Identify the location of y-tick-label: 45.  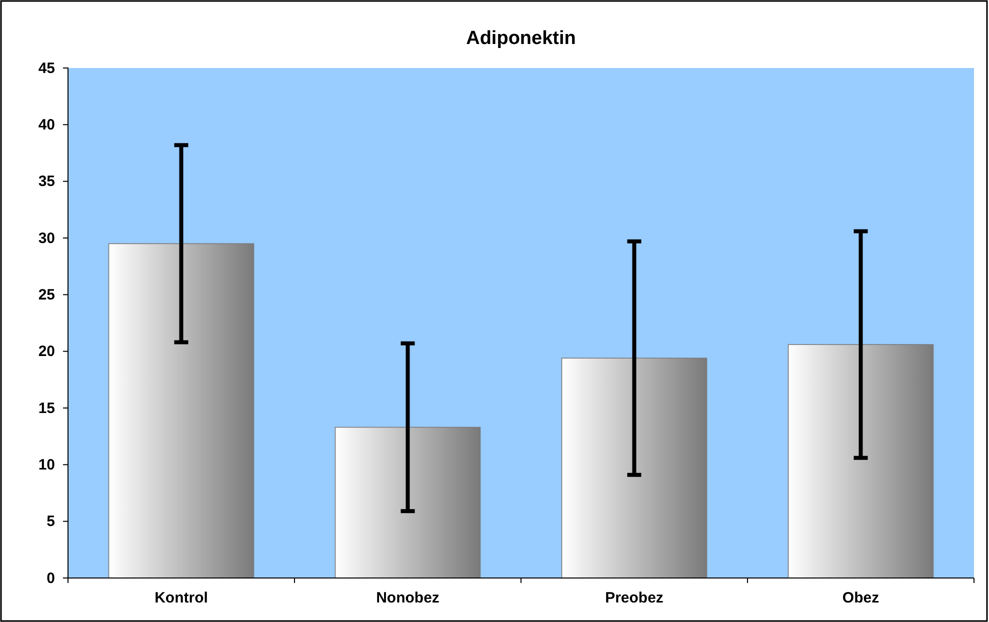
(46, 68).